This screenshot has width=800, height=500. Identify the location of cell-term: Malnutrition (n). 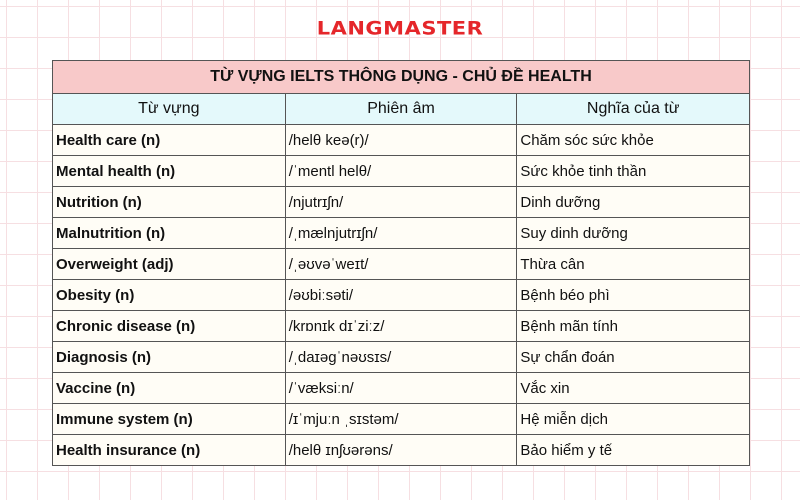
(169, 233).